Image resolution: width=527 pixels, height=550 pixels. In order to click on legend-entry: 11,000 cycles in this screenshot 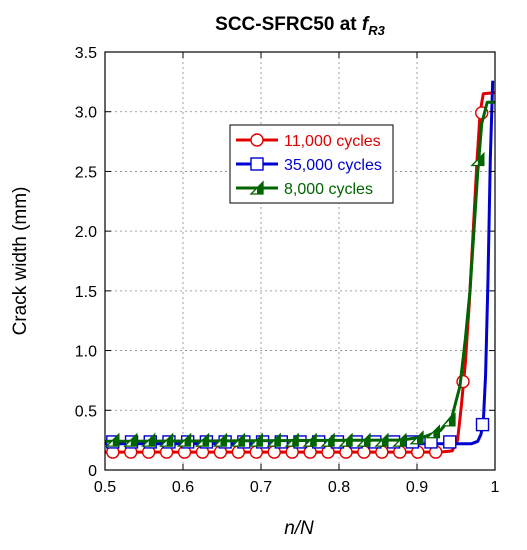, I will do `click(308, 141)`.